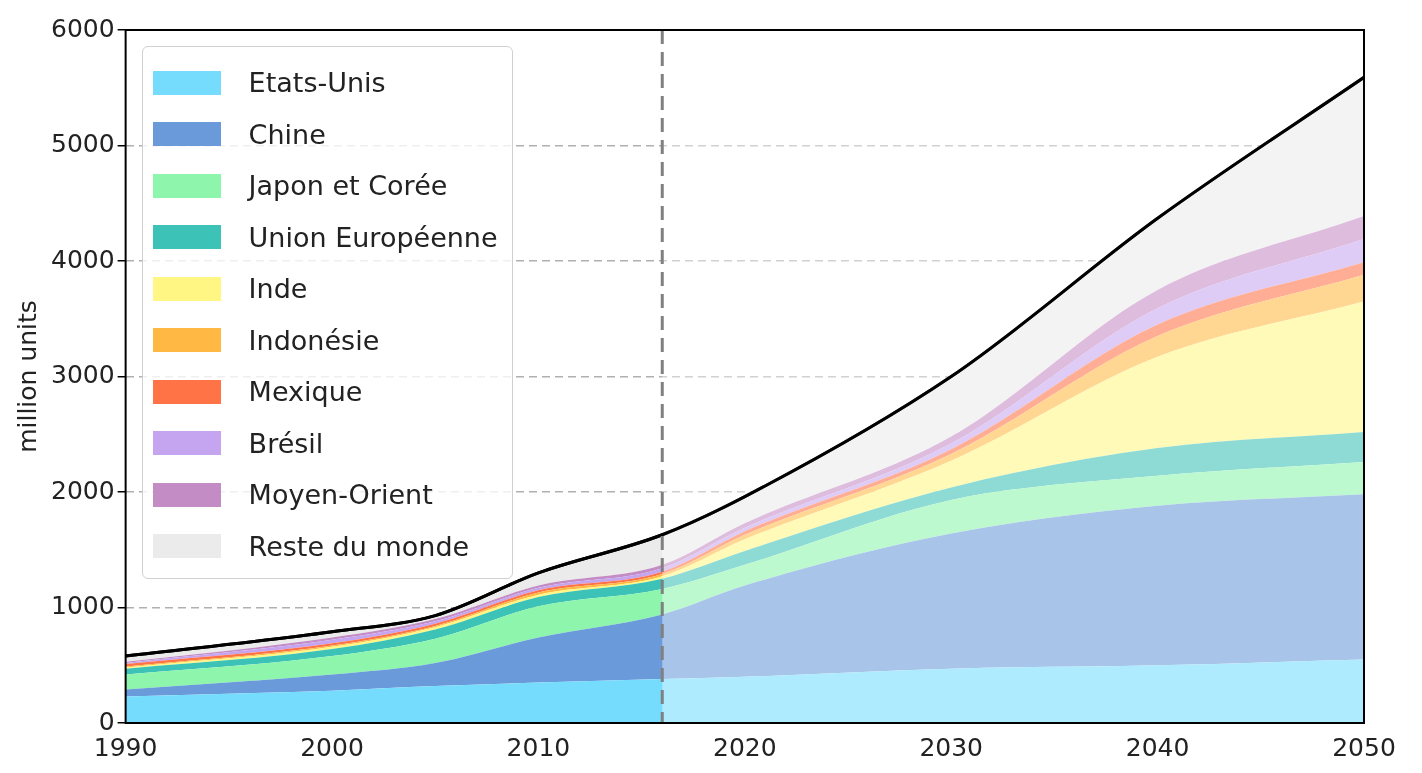  I want to click on x-tick-label: 2020, so click(745, 747).